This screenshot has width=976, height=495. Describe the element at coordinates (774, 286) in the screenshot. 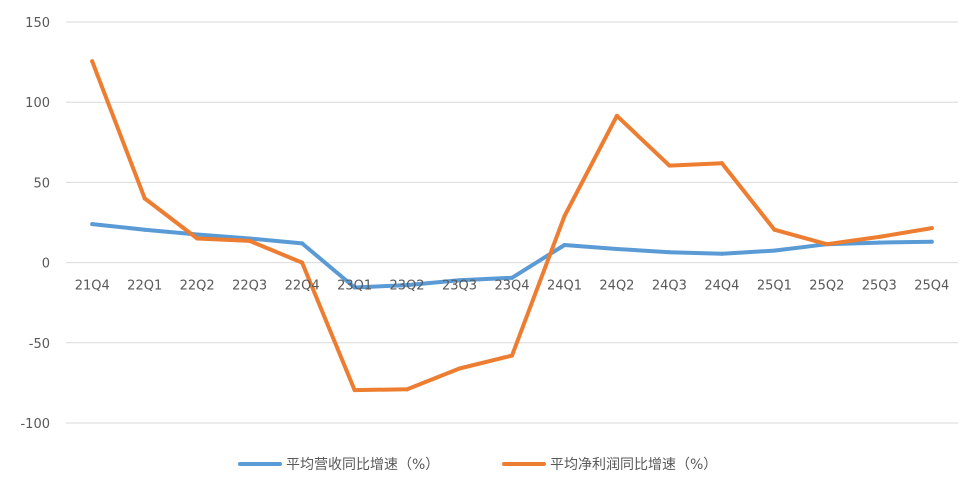

I see `x-tick-label: 25Q1` at that location.